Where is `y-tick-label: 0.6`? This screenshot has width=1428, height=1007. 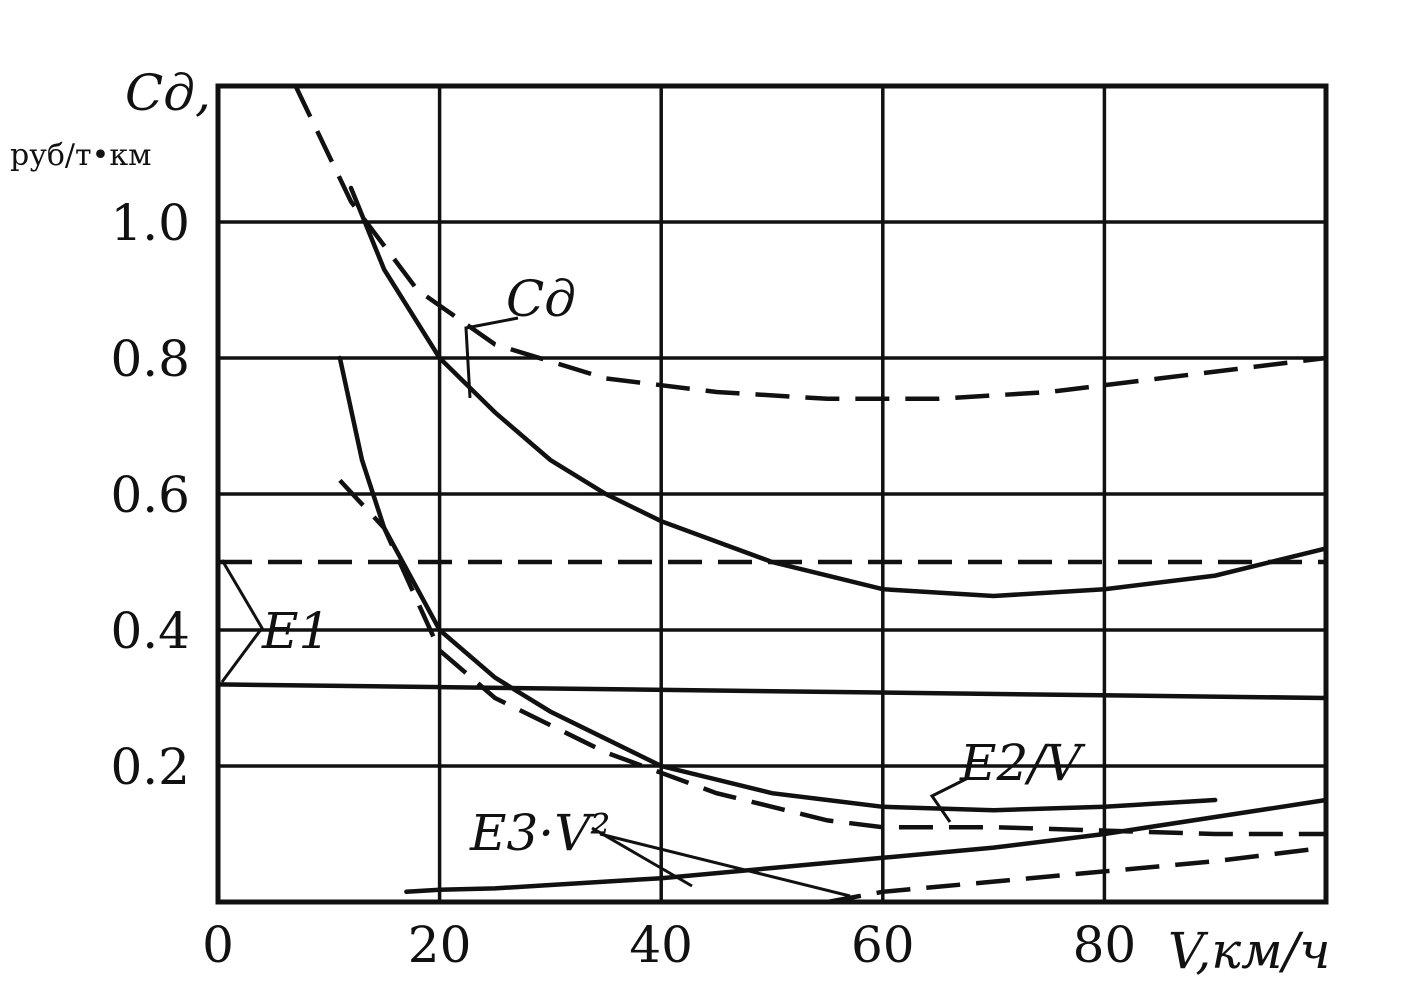
y-tick-label: 0.6 is located at coordinates (150, 495).